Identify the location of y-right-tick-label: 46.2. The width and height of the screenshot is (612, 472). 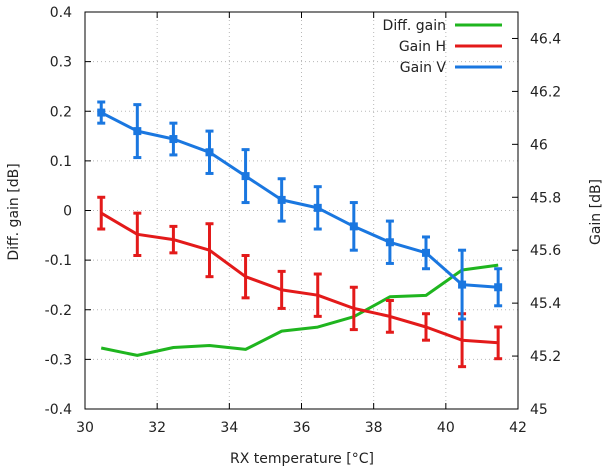
(545, 92).